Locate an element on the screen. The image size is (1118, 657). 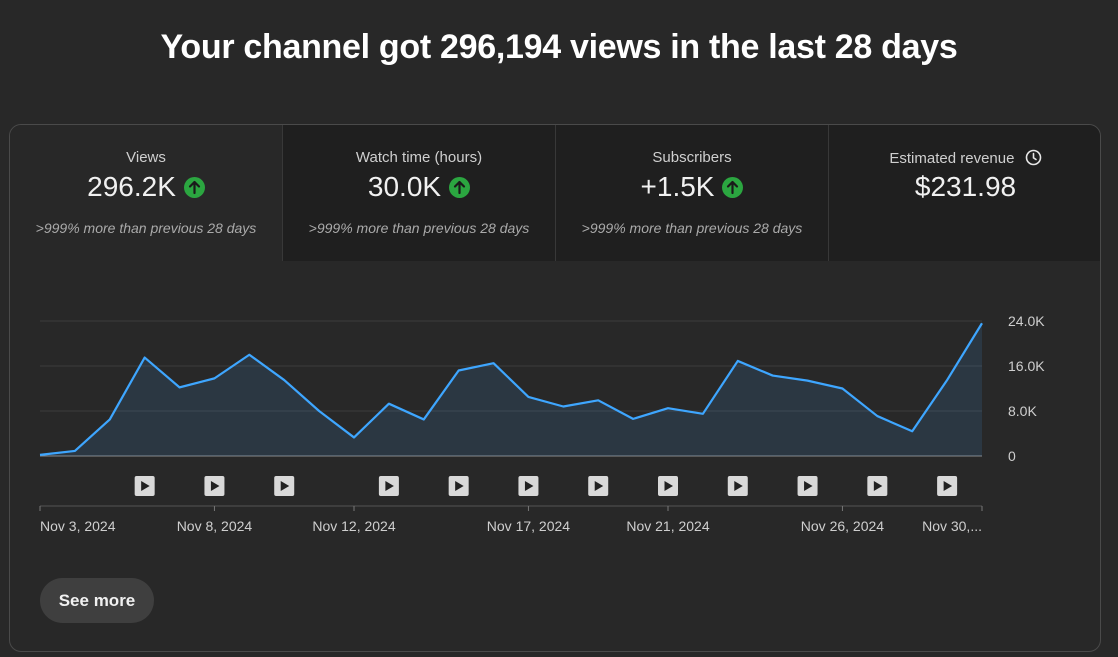
y-tick-label: 24.0K is located at coordinates (1026, 321).